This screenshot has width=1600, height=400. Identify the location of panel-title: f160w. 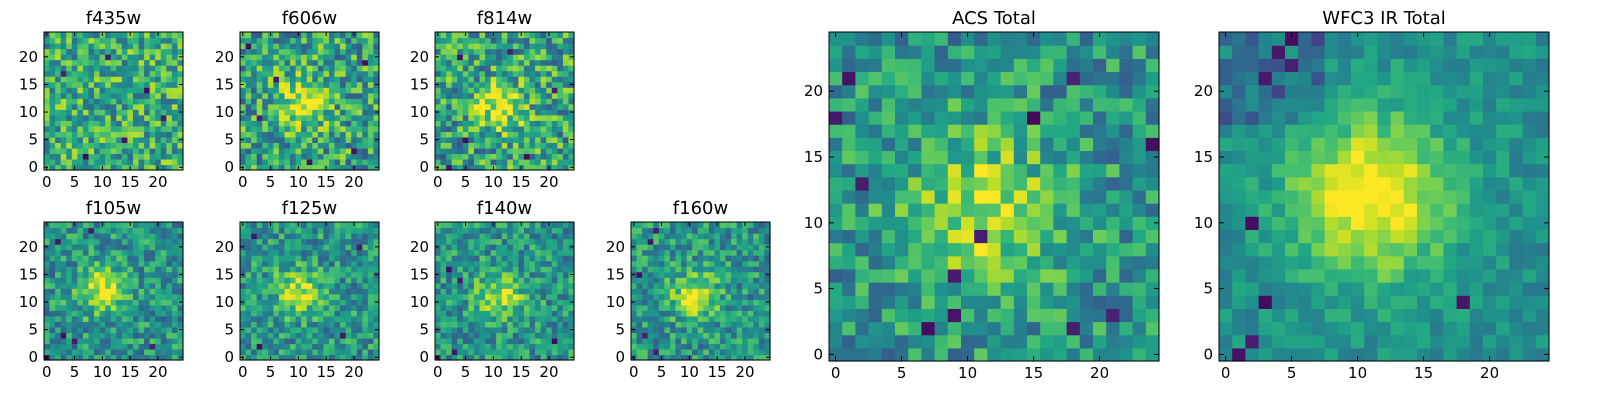
(700, 208).